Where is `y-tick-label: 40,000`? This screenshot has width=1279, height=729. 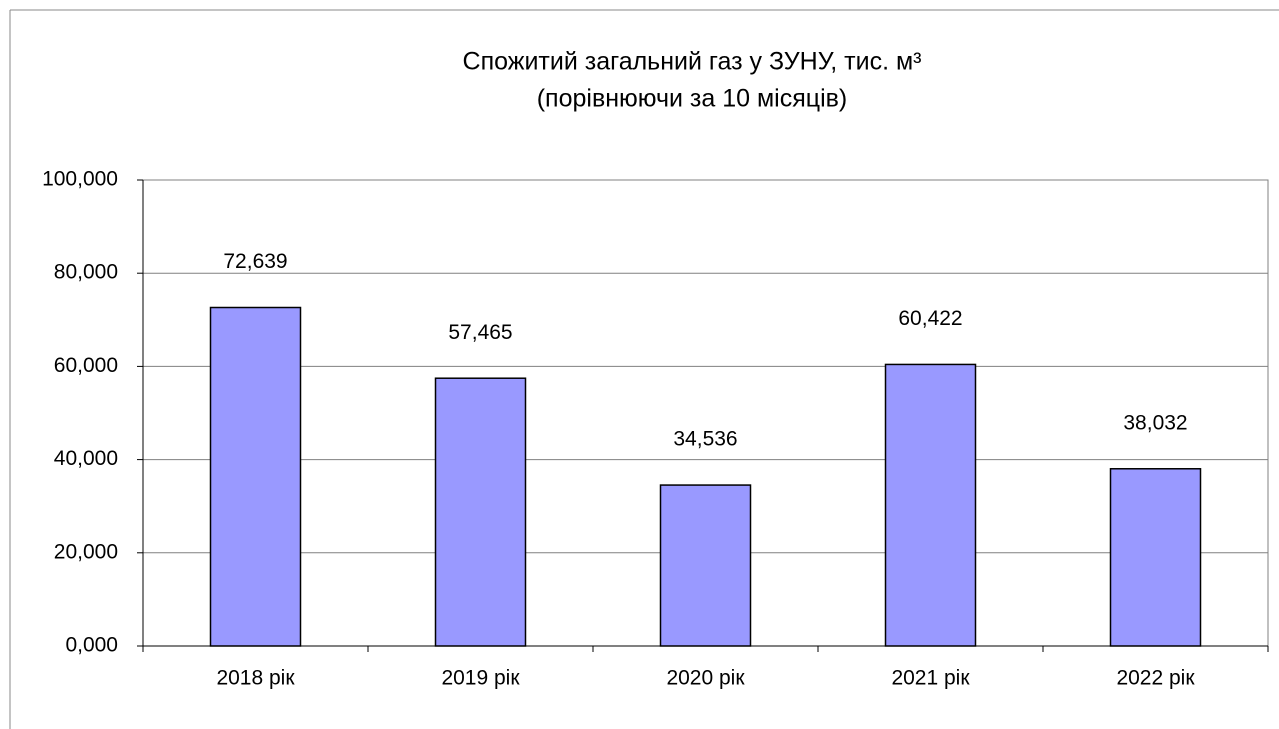 y-tick-label: 40,000 is located at coordinates (86, 458).